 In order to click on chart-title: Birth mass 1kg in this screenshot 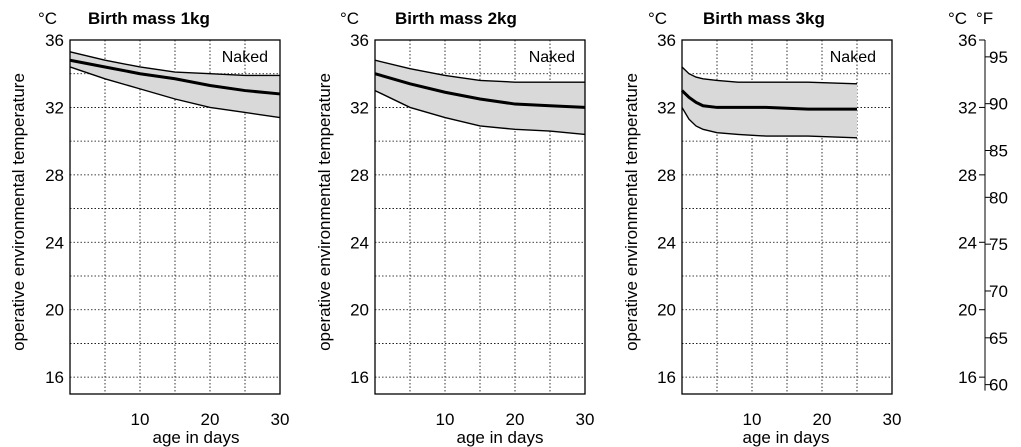, I will do `click(149, 18)`.